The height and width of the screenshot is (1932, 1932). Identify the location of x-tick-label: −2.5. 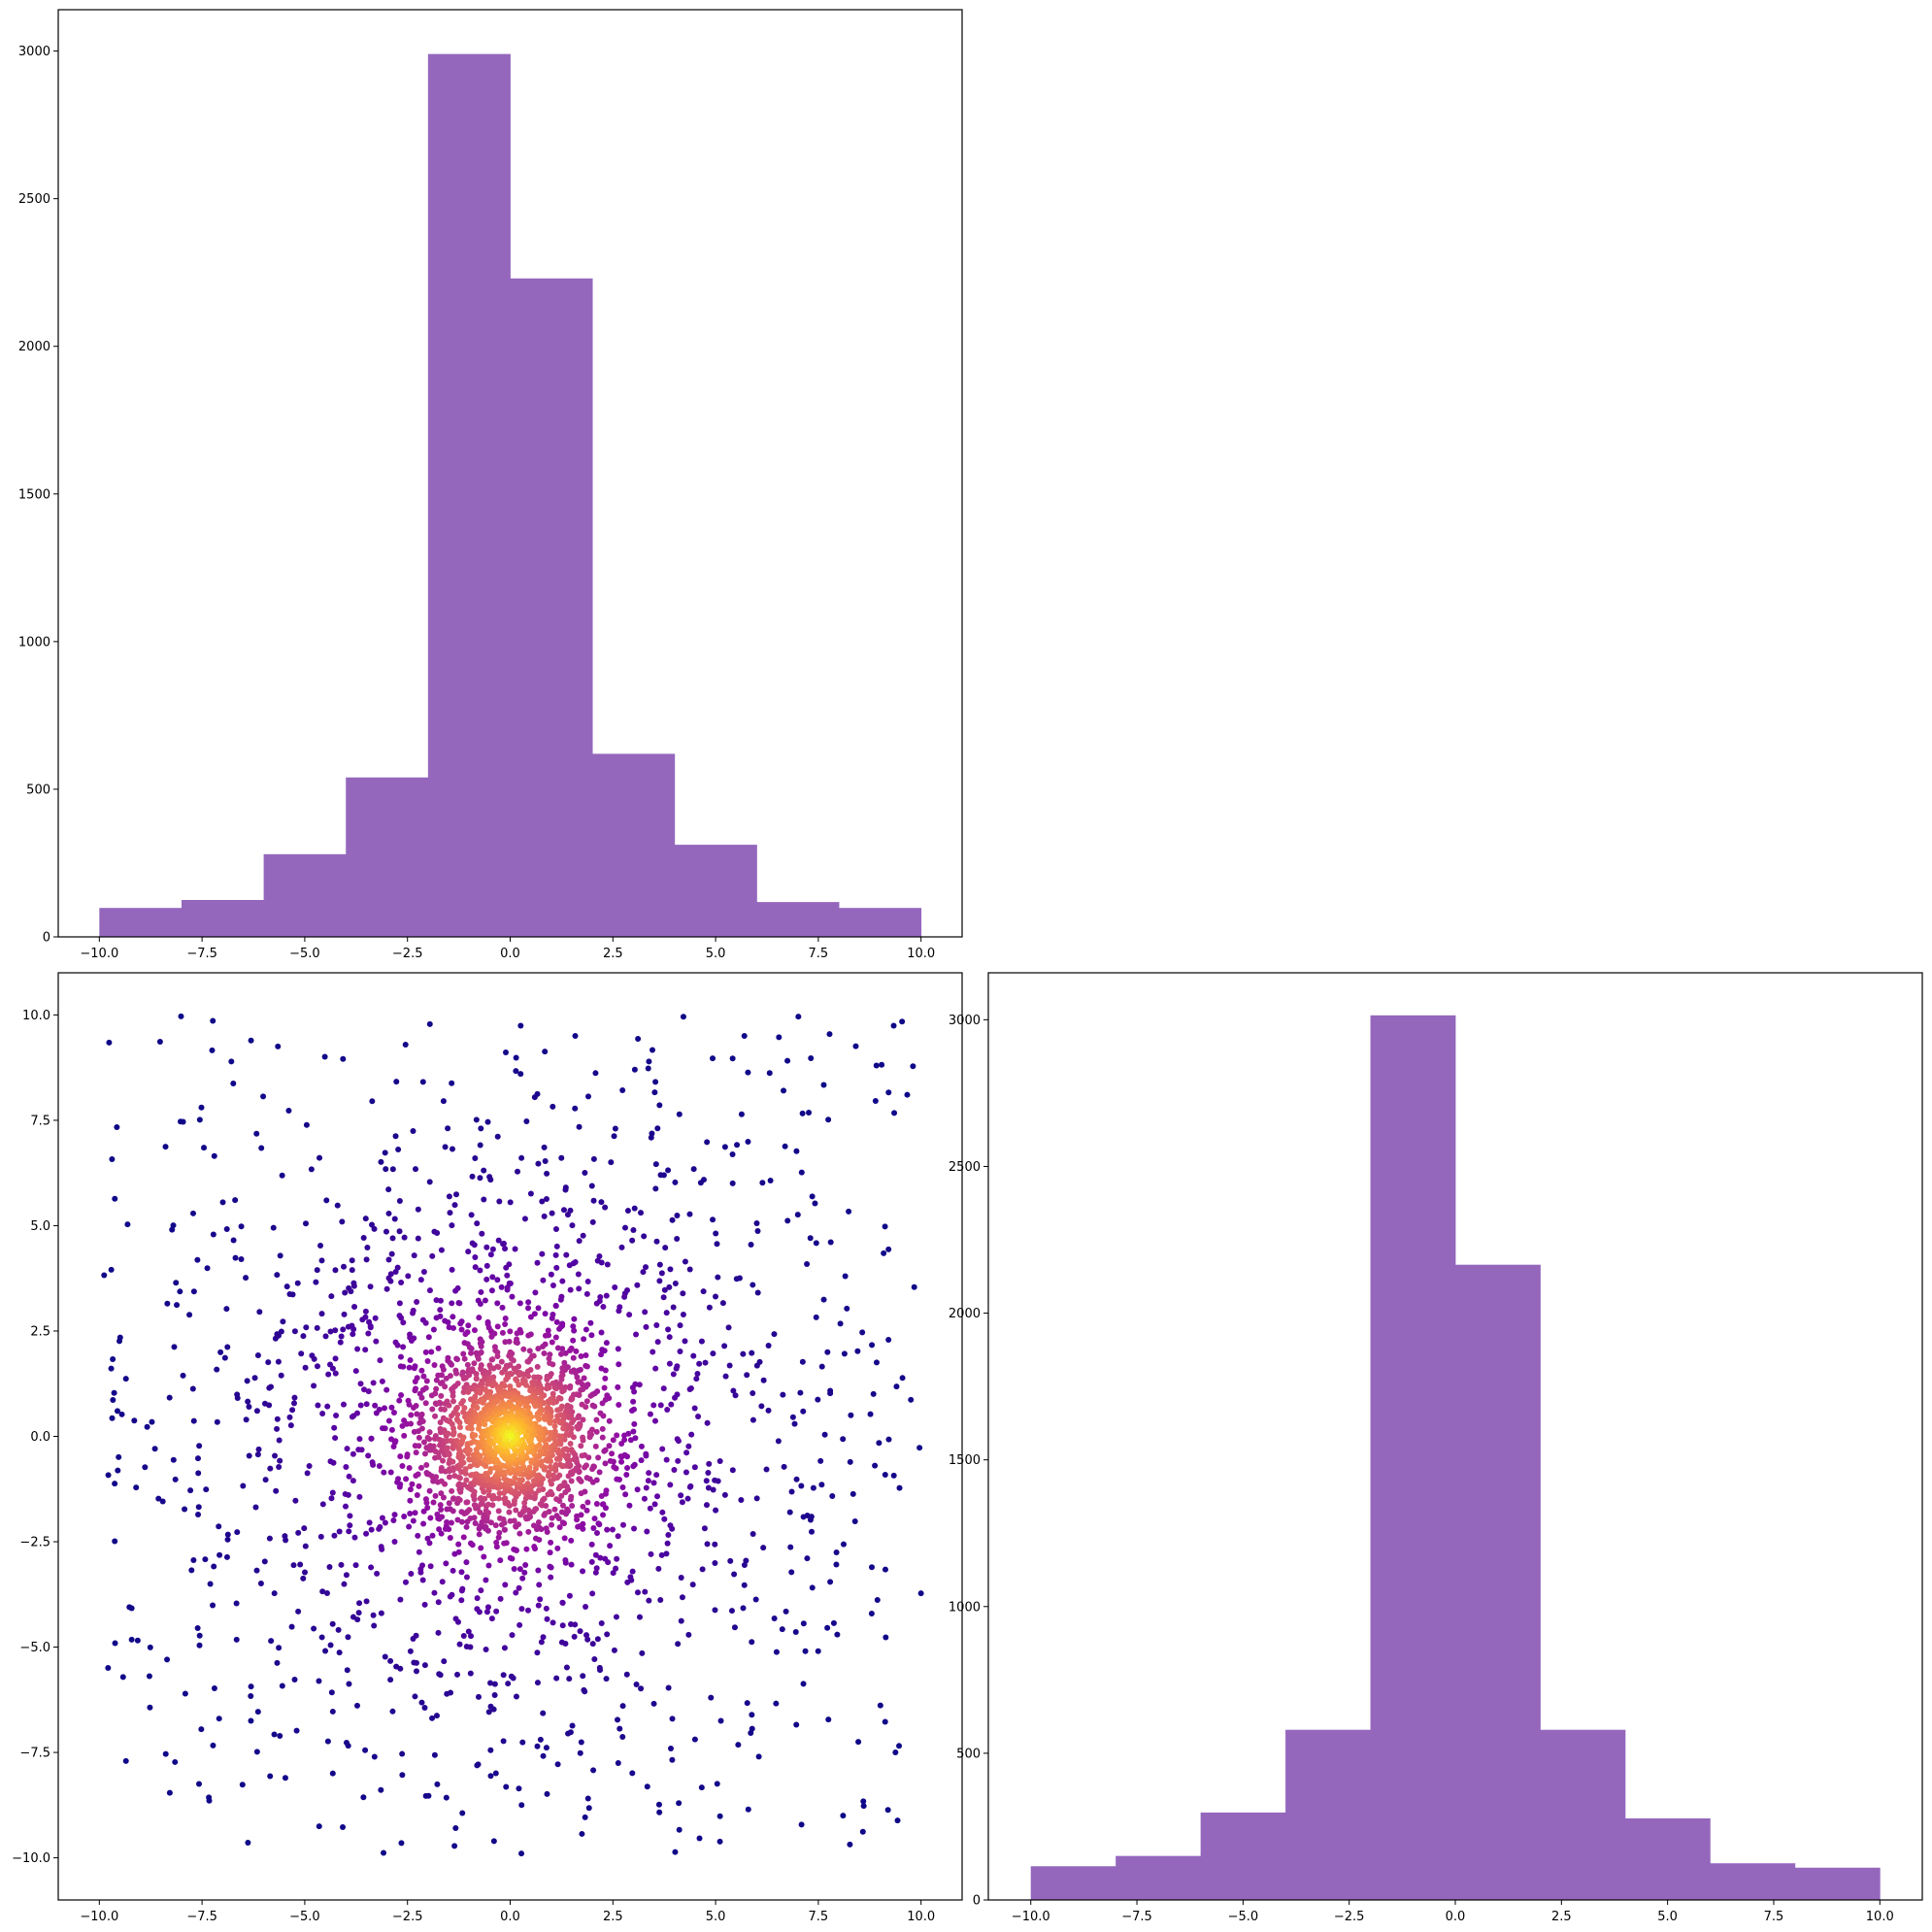
(408, 954).